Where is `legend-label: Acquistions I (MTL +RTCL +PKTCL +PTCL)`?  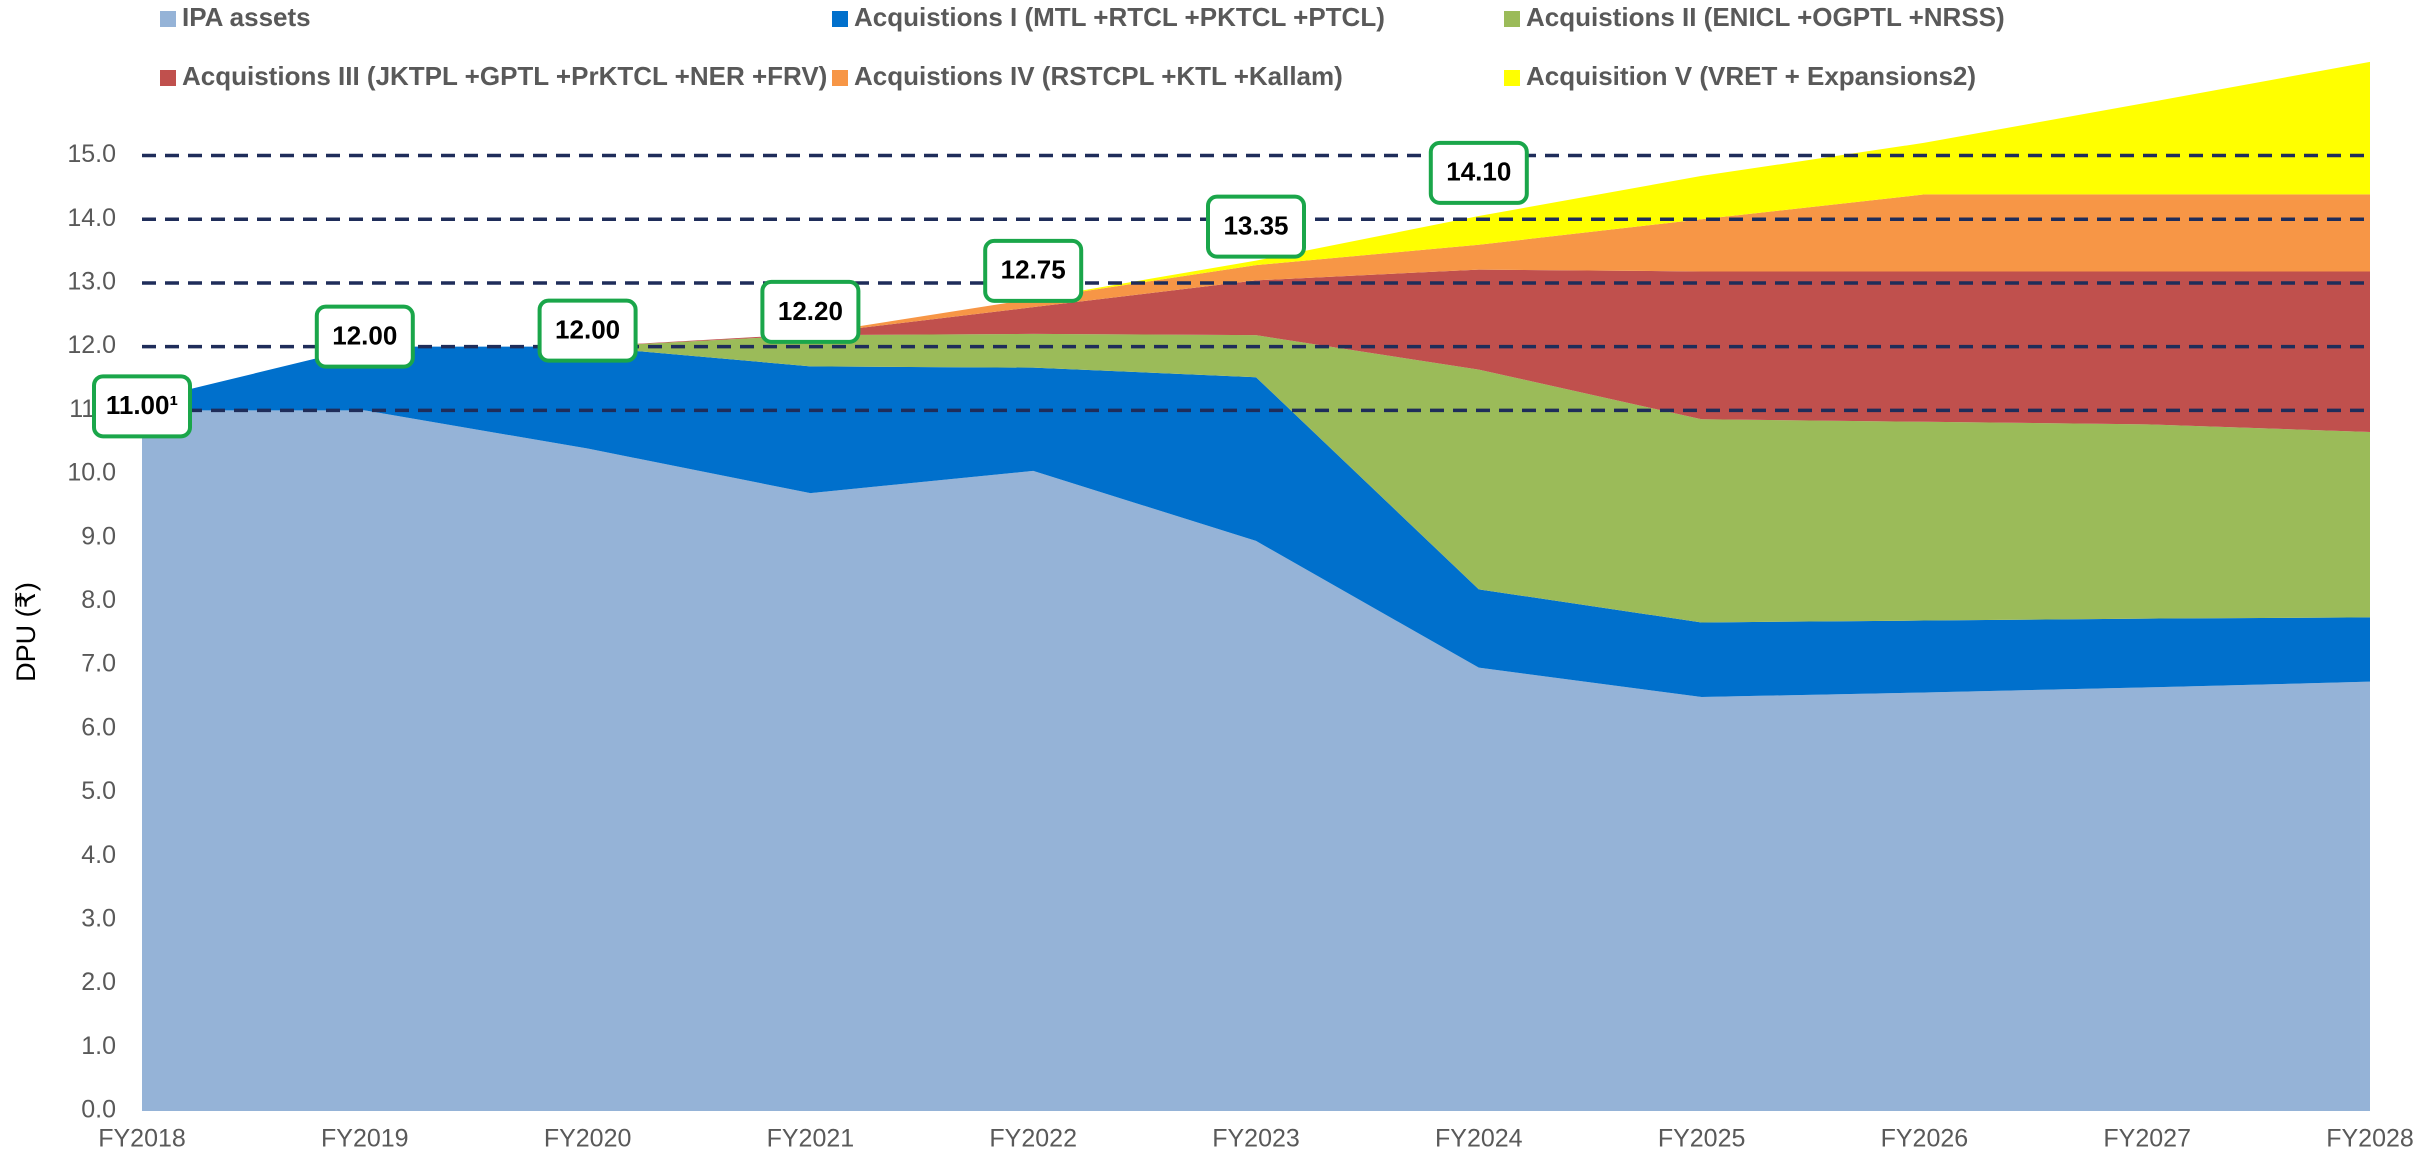
legend-label: Acquistions I (MTL +RTCL +PKTCL +PTCL) is located at coordinates (1119, 17).